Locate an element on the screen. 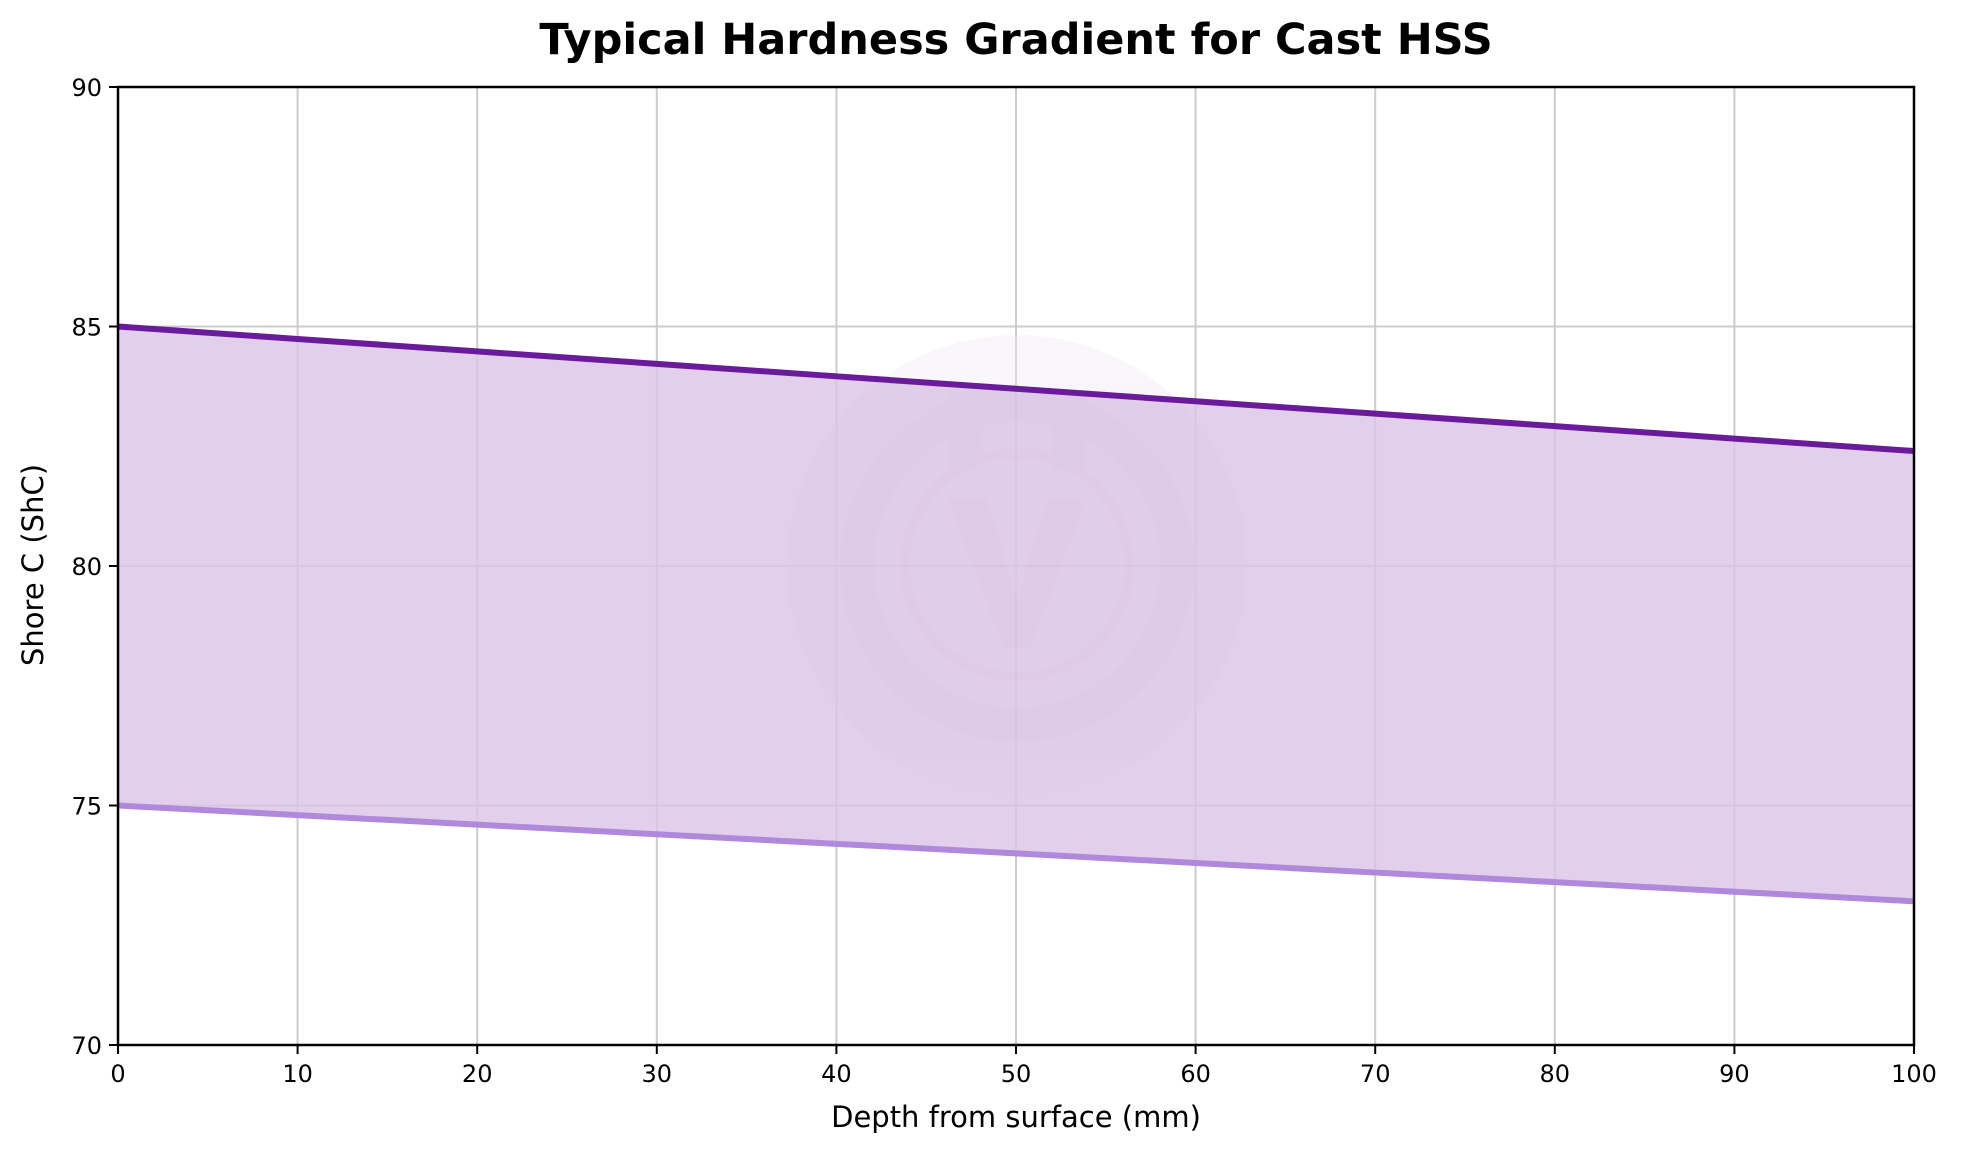  x-tick-label: 90 is located at coordinates (1734, 1074).